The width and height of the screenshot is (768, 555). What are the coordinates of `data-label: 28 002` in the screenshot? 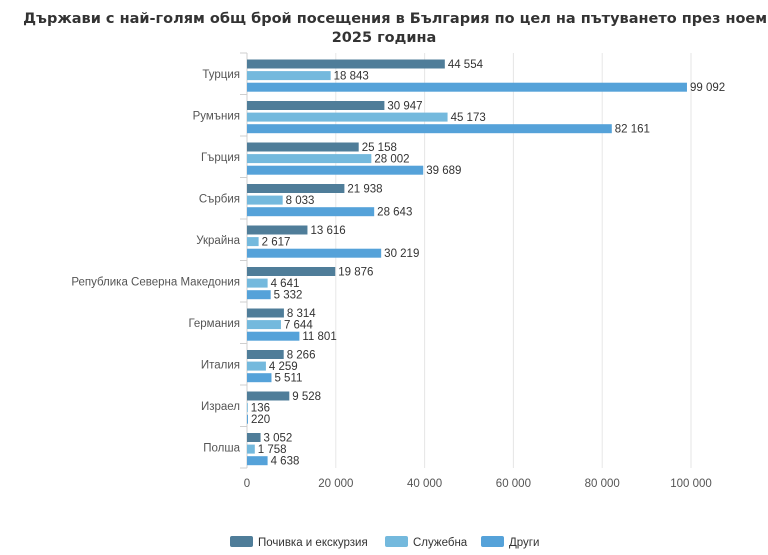 It's located at (391, 160).